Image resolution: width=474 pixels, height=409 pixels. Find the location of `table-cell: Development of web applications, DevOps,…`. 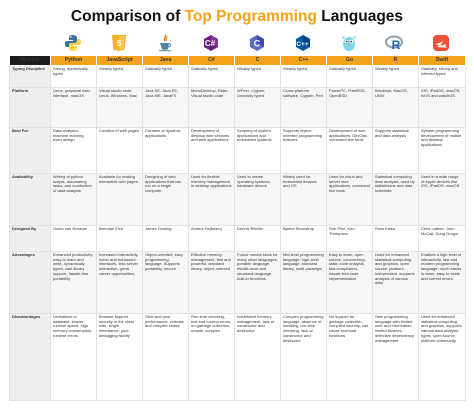

table-cell: Development of web applications, DevOps,… is located at coordinates (349, 150).